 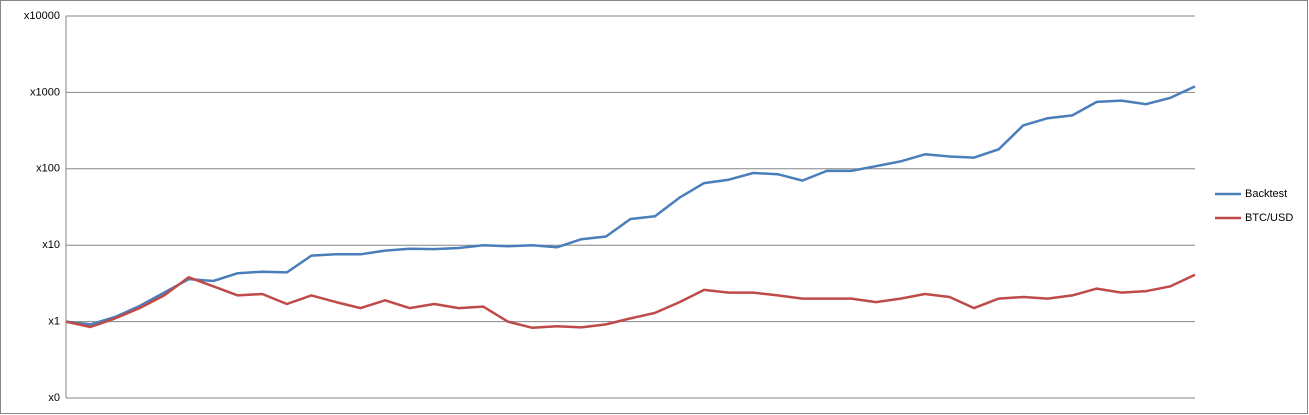 I want to click on y-tick-label: x10000, so click(x=42, y=16).